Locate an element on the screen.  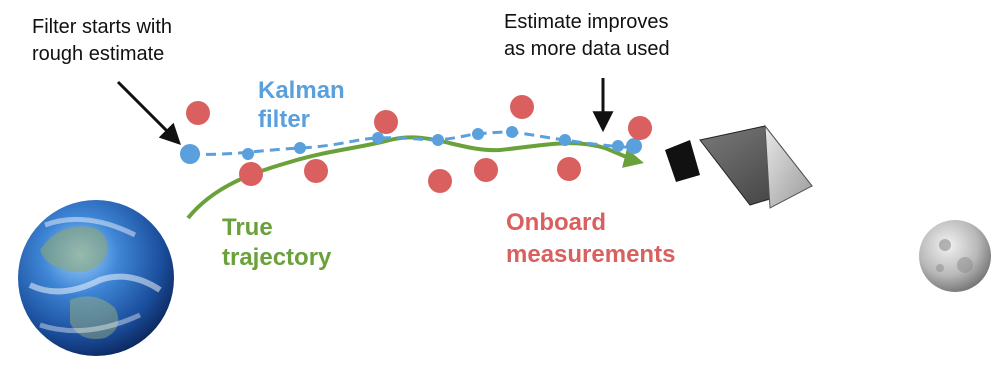
kalman-filter-label-line1: Kalman is located at coordinates (301, 90).